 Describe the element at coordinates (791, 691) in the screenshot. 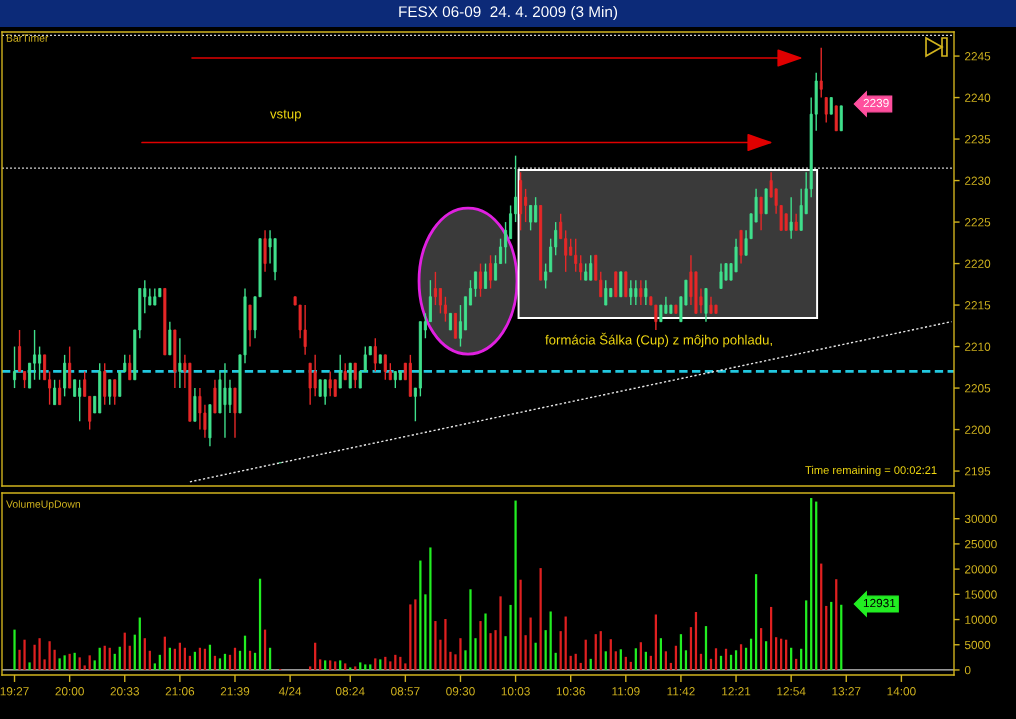

I see `x-tick-label: 12:54` at that location.